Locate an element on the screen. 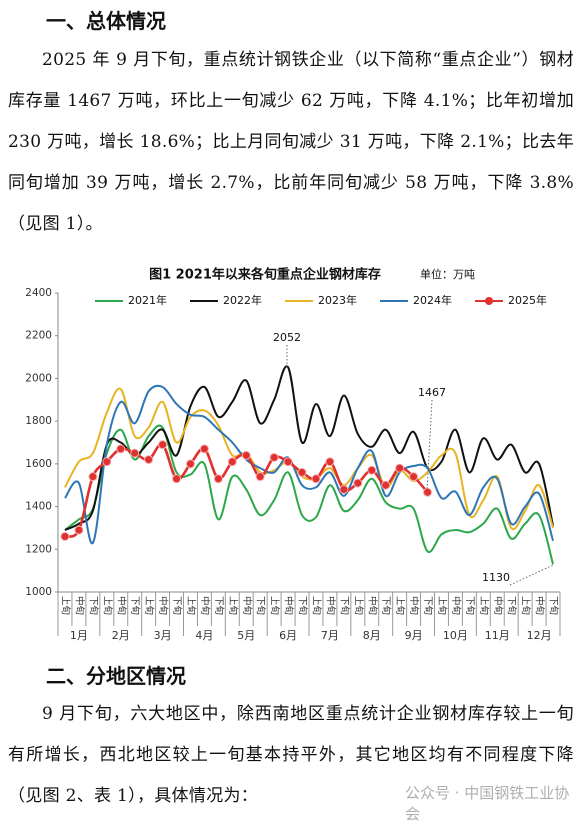 The height and width of the screenshot is (824, 581). chart-unit: 单位：万吨 is located at coordinates (447, 274).